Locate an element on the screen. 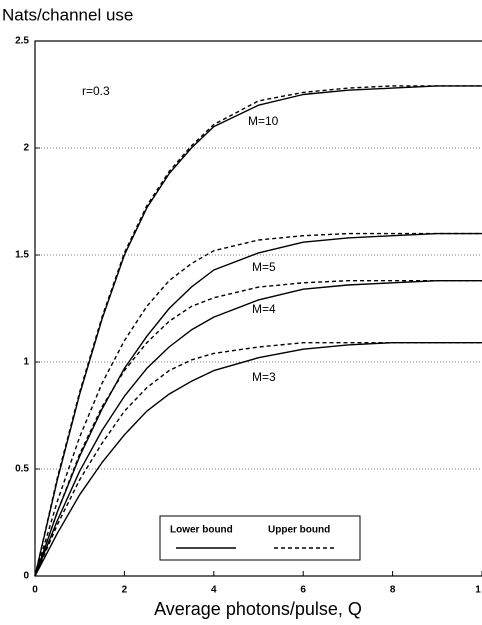 The height and width of the screenshot is (625, 482). x-tick-label: 6 is located at coordinates (303, 590).